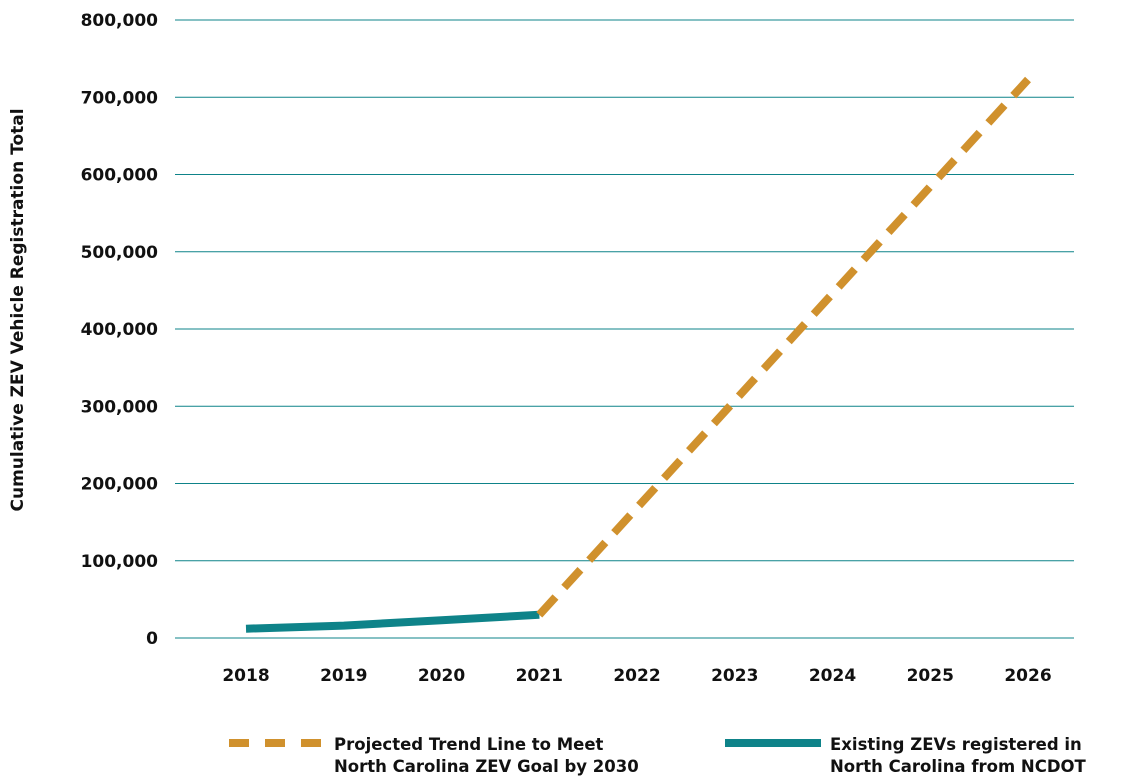 This screenshot has height=778, width=1139. Describe the element at coordinates (152, 639) in the screenshot. I see `y-tick-label: 0` at that location.